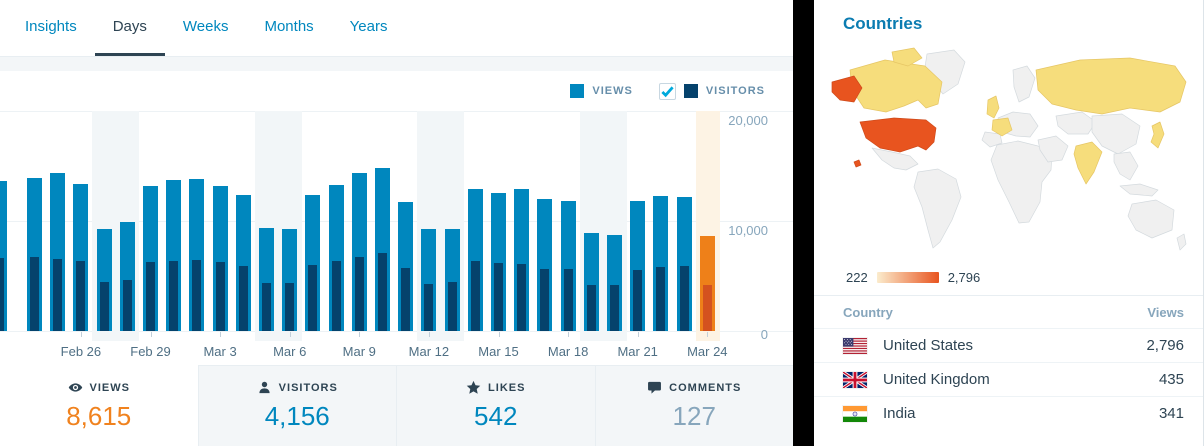 This screenshot has height=446, width=1204. What do you see at coordinates (1008, 280) in the screenshot?
I see `map-legend: 222 2,796` at bounding box center [1008, 280].